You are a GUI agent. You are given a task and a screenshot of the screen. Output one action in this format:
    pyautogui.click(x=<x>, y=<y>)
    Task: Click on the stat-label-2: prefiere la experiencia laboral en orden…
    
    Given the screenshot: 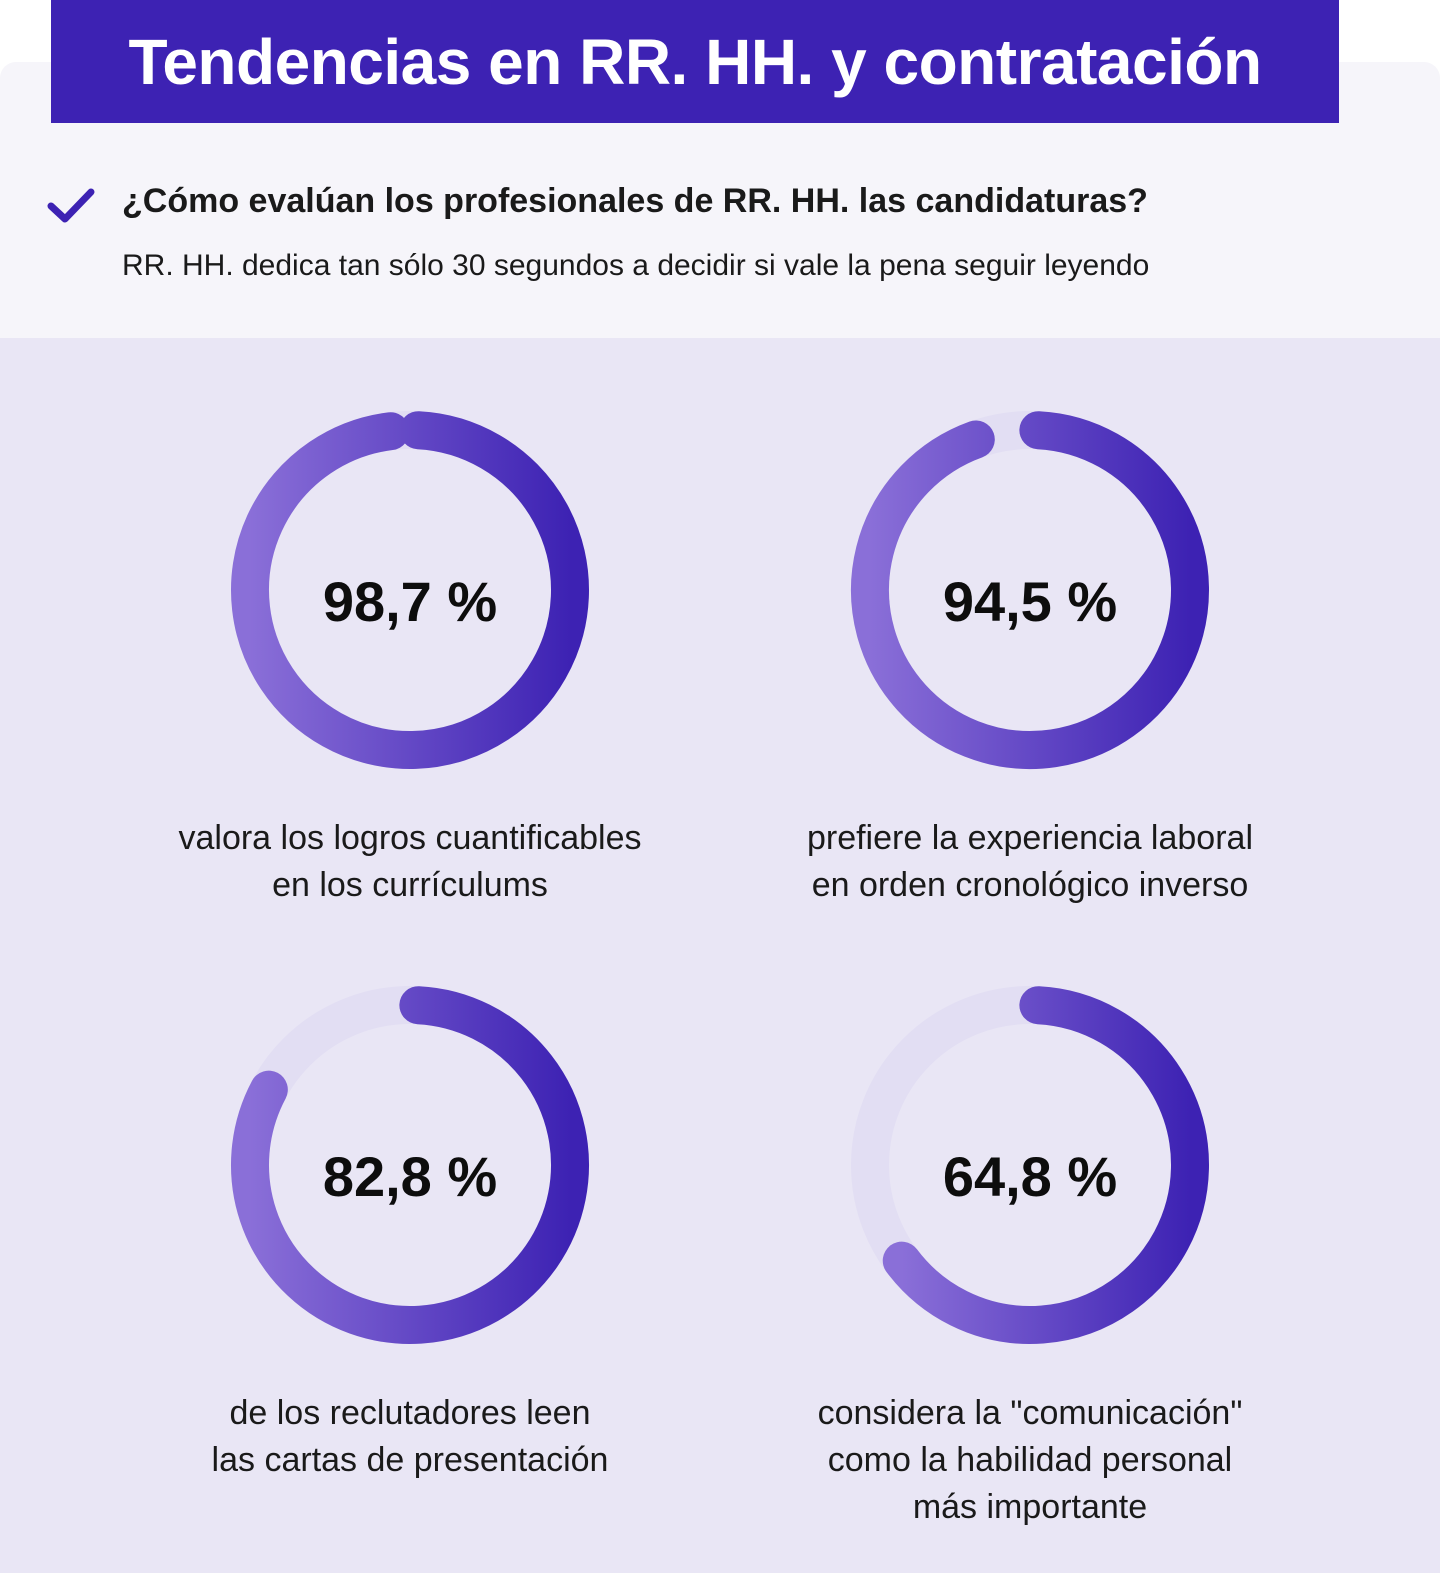 What is the action you would take?
    pyautogui.click(x=1030, y=862)
    